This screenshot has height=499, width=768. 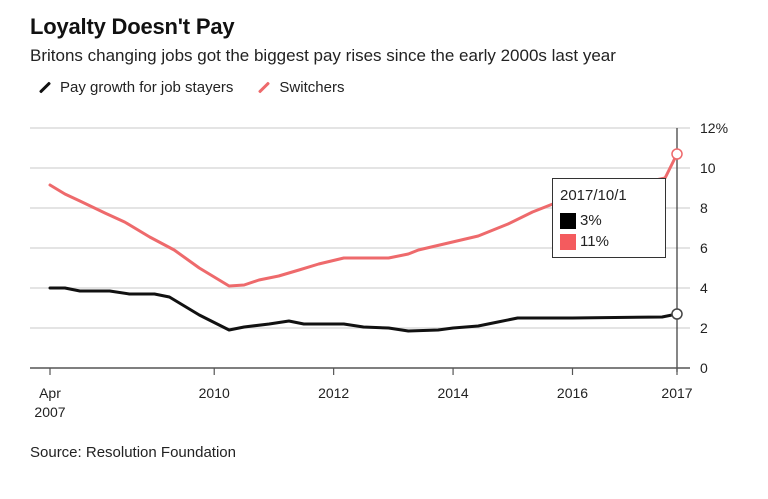 I want to click on series-line-stayers, so click(x=363, y=309).